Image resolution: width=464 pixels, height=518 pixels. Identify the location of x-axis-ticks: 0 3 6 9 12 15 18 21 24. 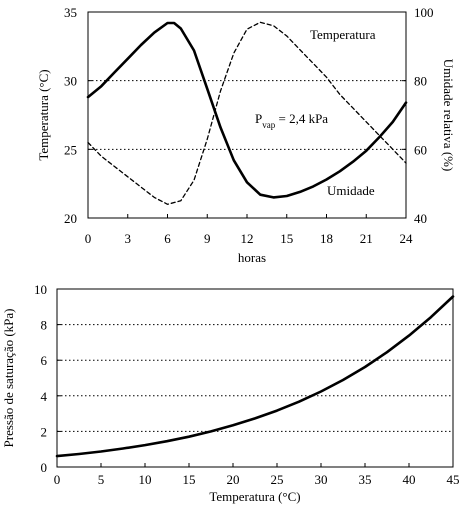
(249, 230).